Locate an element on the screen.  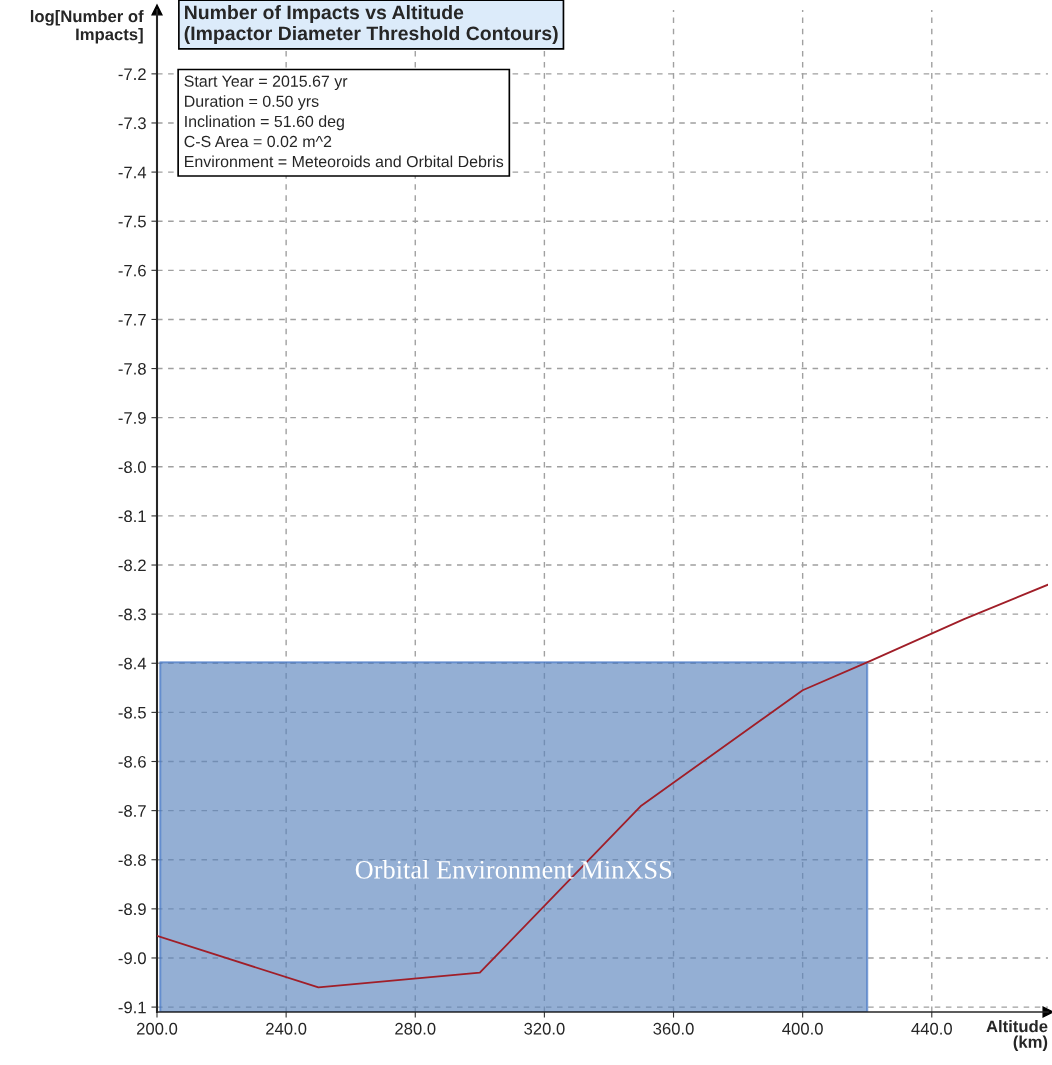
y-tick-label: -7.8 is located at coordinates (132, 368).